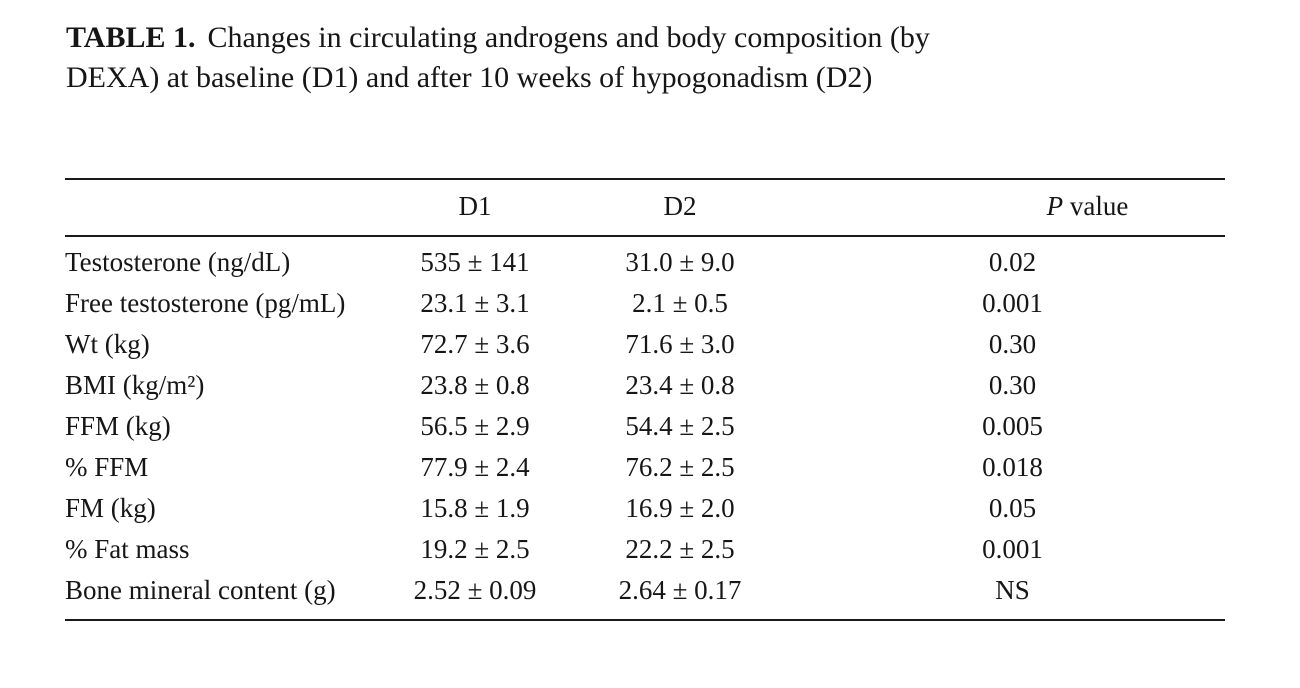 This screenshot has width=1300, height=688. I want to click on table-row: Wt (kg) 72.7 ± 3.6 71.6 ± 3.0 0.30, so click(645, 344).